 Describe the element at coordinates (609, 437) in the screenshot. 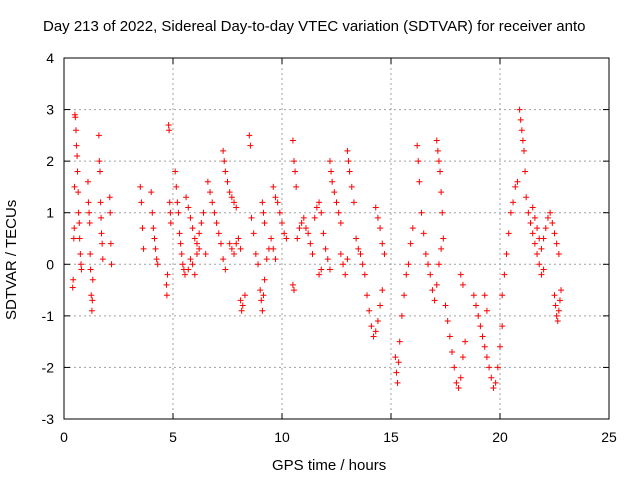

I see `x-tick-label: 25` at that location.